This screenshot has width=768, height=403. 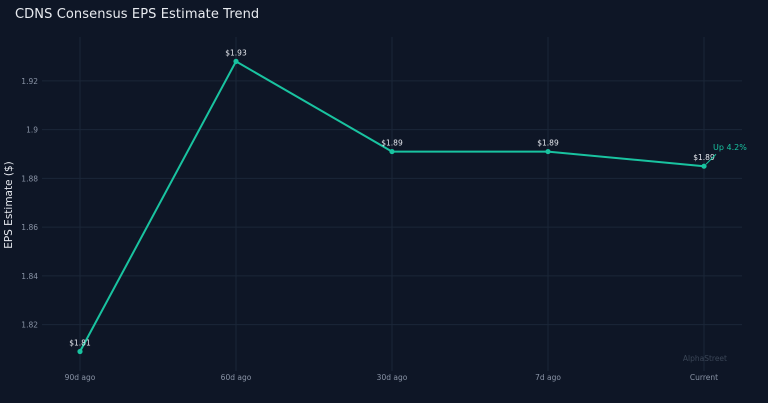 What do you see at coordinates (548, 377) in the screenshot?
I see `x-tick-label: 7d ago` at bounding box center [548, 377].